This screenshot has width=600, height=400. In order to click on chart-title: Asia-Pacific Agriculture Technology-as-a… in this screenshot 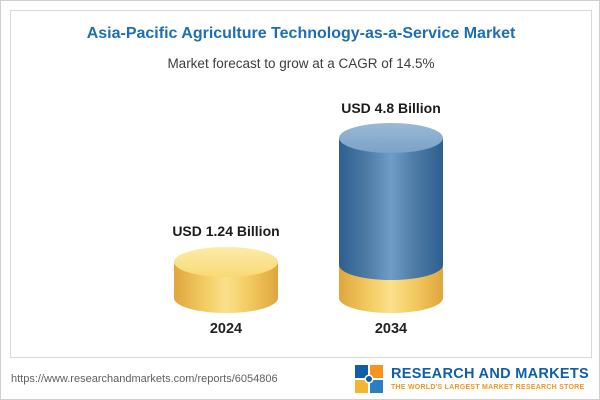, I will do `click(301, 33)`.